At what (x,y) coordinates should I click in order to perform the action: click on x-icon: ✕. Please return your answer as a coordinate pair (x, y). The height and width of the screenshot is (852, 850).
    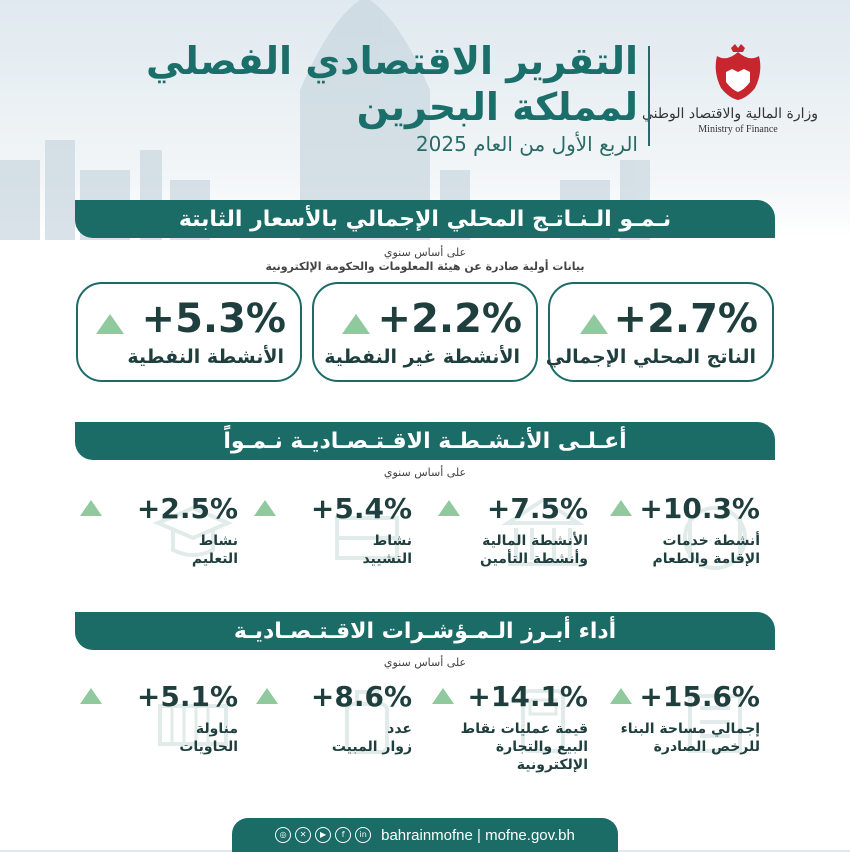
    Looking at the image, I should click on (303, 835).